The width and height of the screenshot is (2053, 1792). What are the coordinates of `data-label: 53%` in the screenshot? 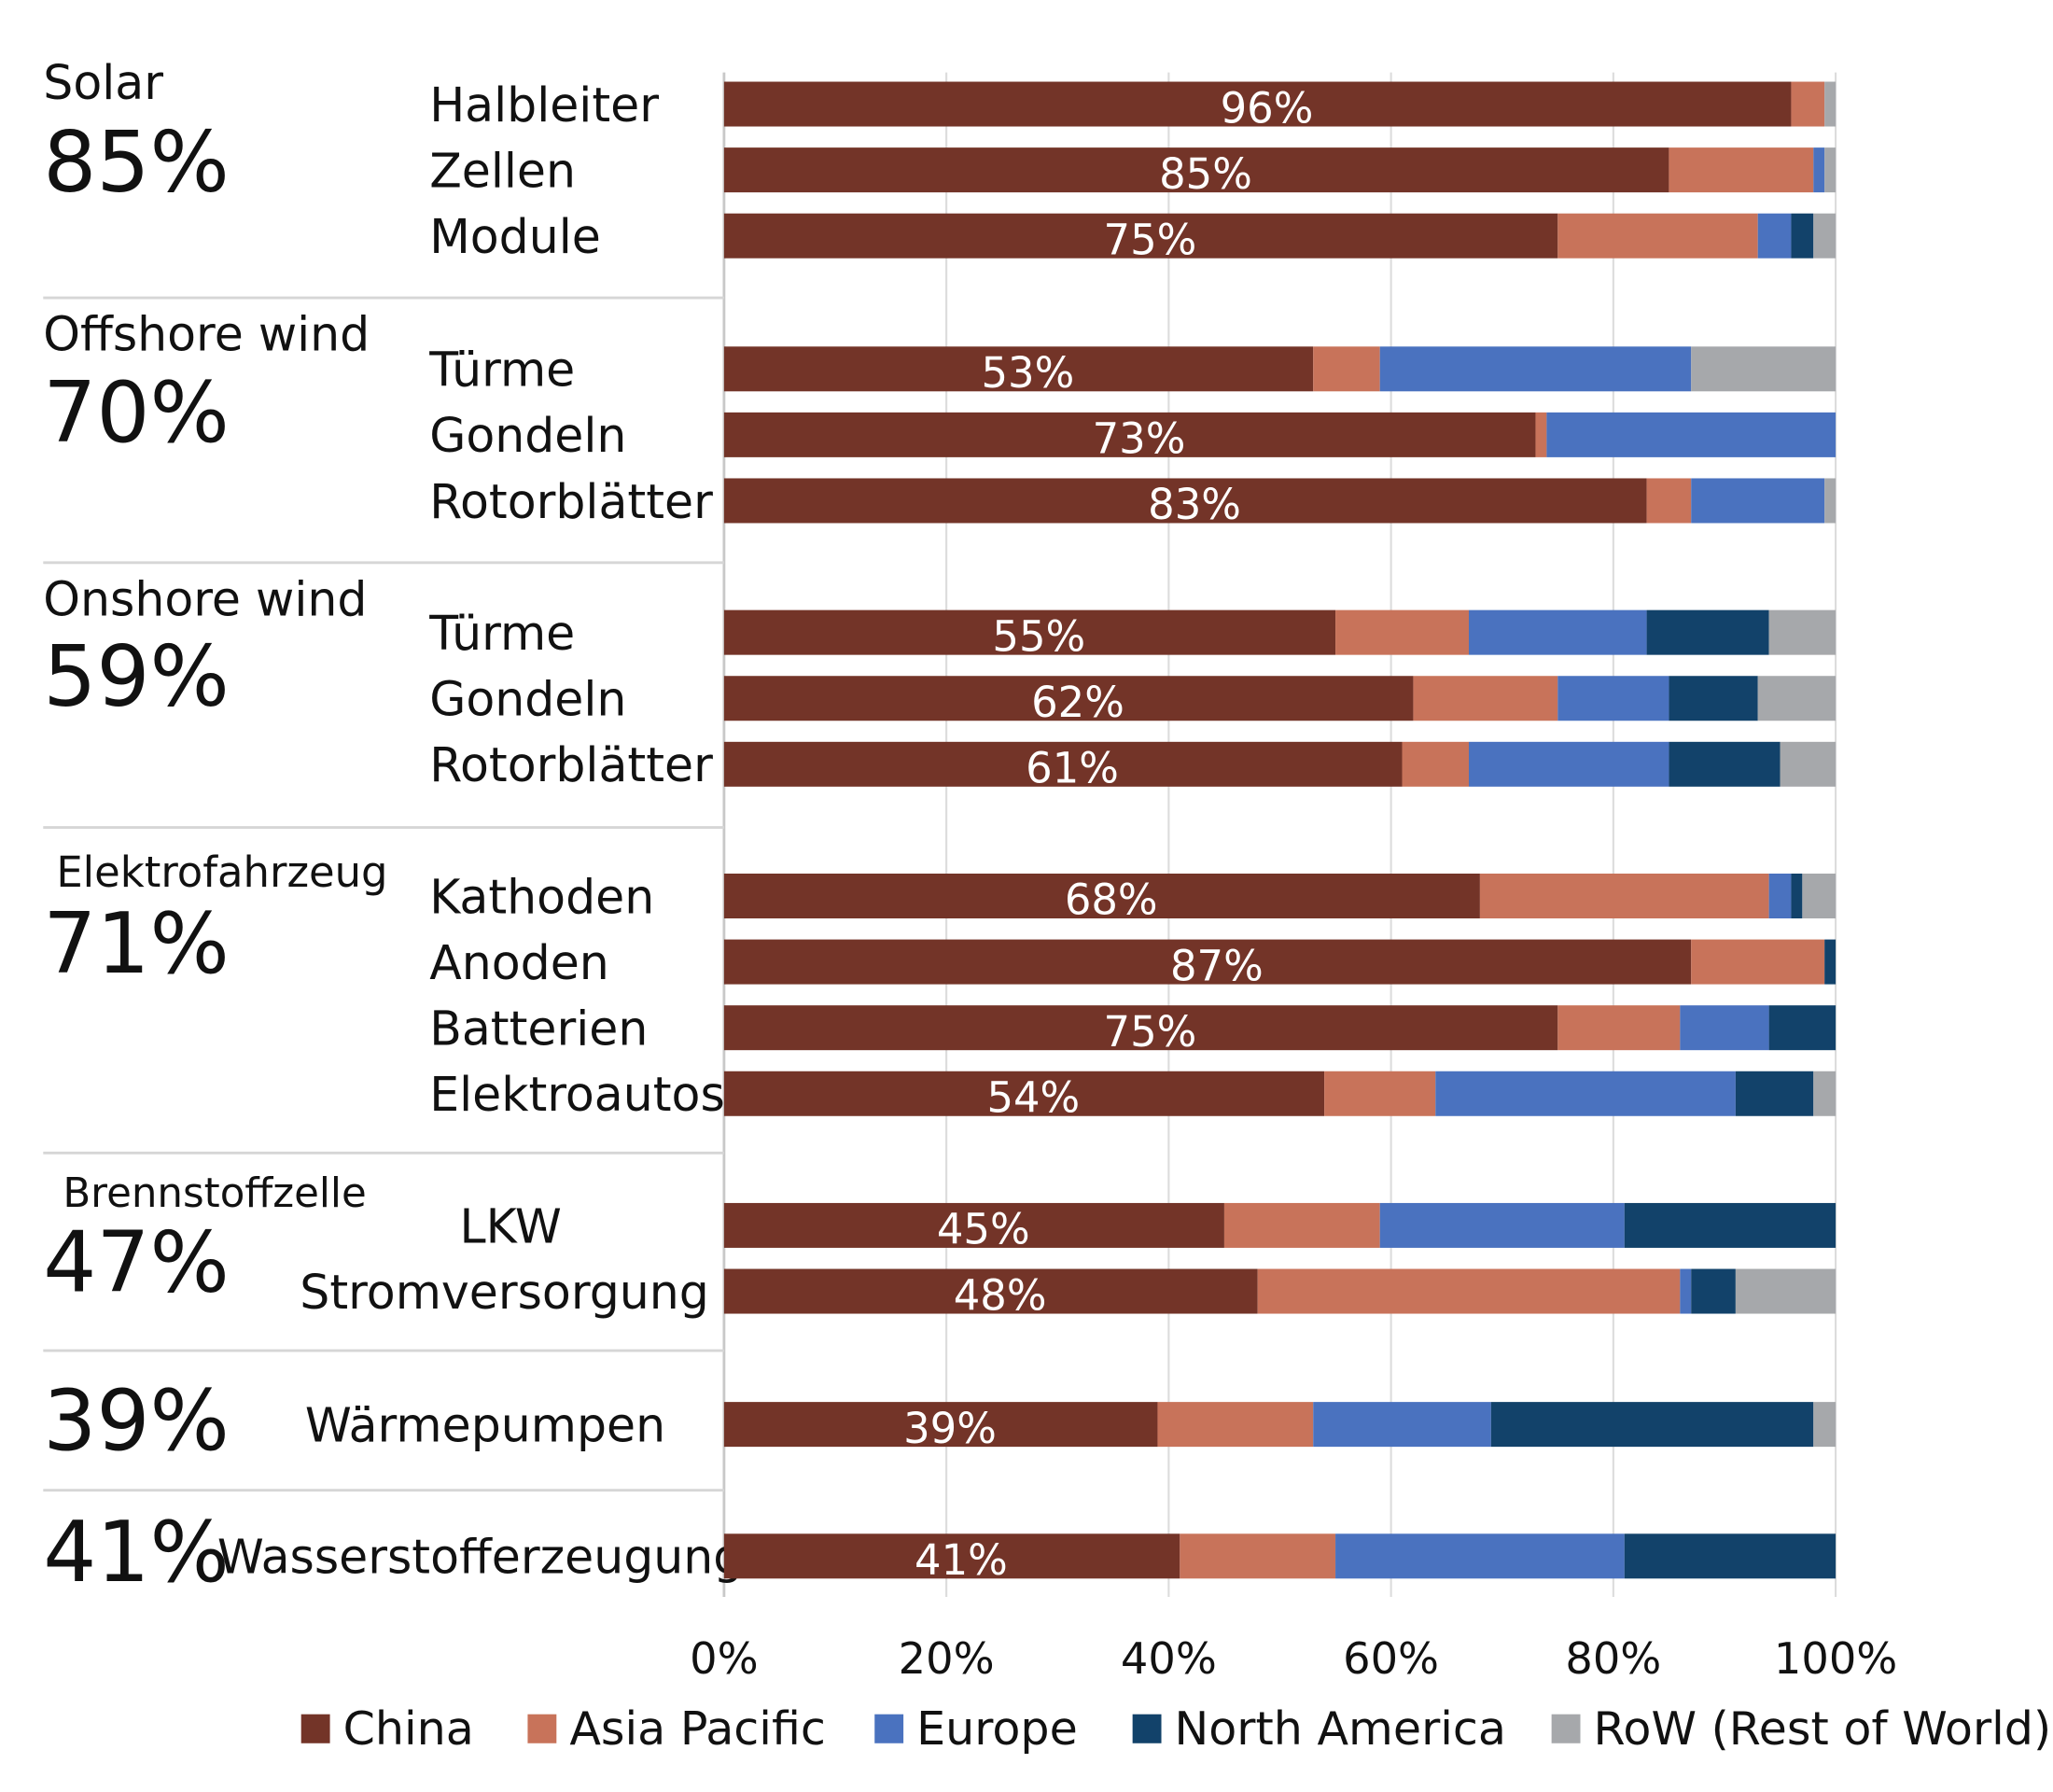 It's located at (1028, 373).